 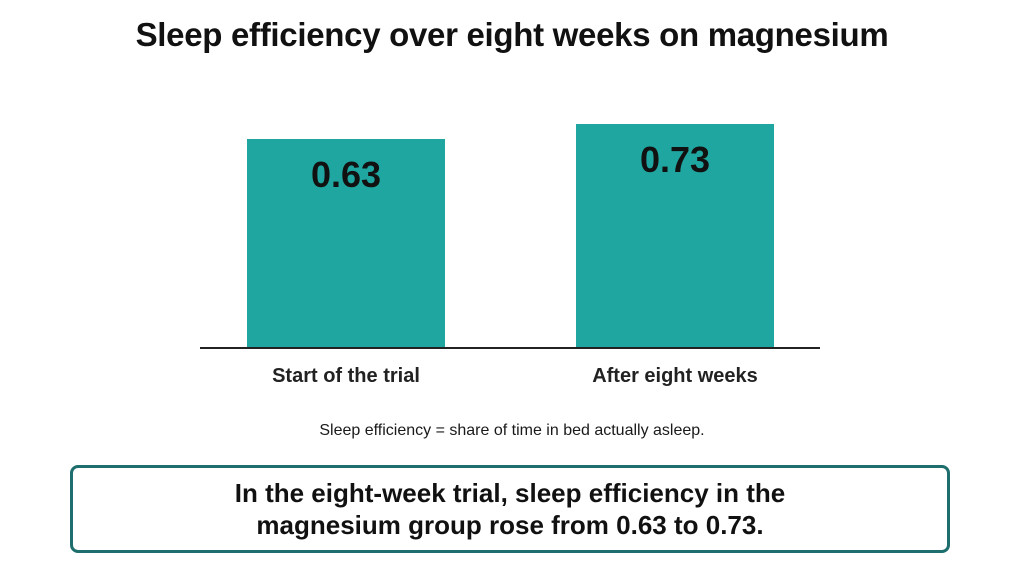 What do you see at coordinates (346, 174) in the screenshot?
I see `bar-value-label-1: 0.63` at bounding box center [346, 174].